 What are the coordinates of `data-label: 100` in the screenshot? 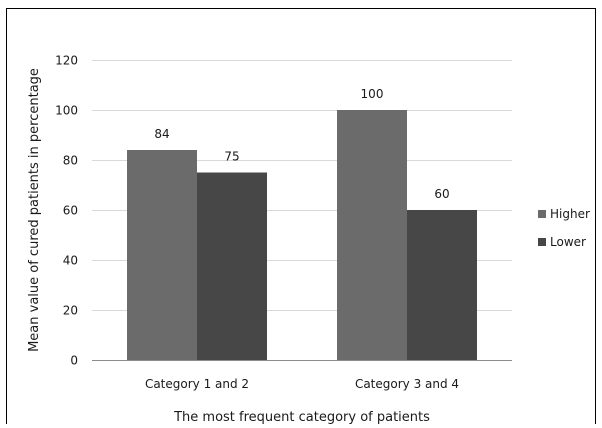 It's located at (372, 94).